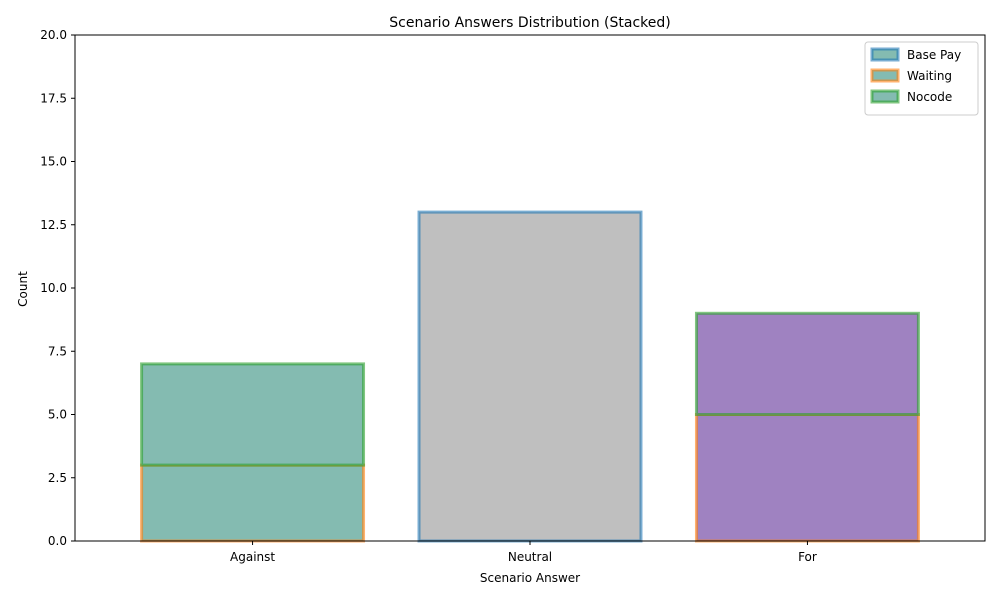 This screenshot has width=1000, height=600. What do you see at coordinates (57, 478) in the screenshot?
I see `y-tick-label: 2.5` at bounding box center [57, 478].